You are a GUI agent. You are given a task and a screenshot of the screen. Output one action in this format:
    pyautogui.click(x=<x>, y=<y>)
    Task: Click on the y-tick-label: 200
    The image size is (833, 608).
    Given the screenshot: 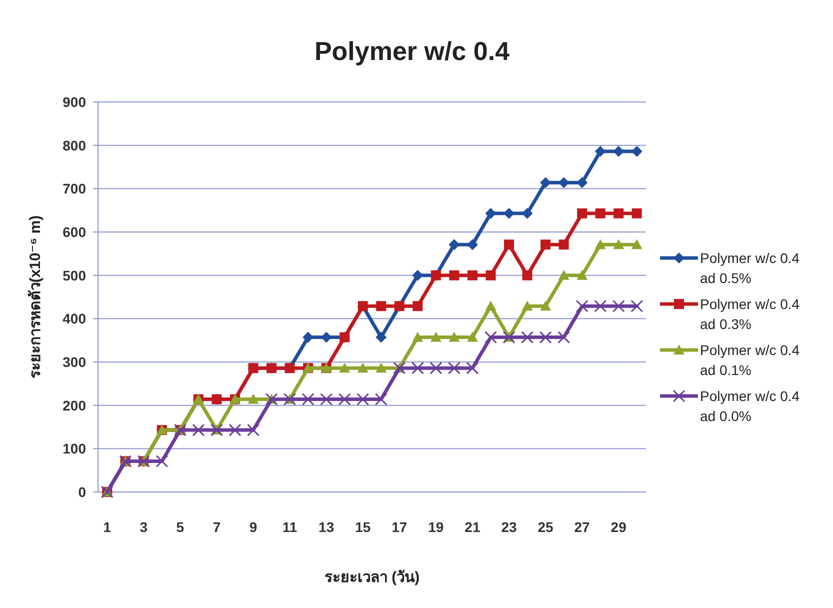 What is the action you would take?
    pyautogui.click(x=74, y=405)
    